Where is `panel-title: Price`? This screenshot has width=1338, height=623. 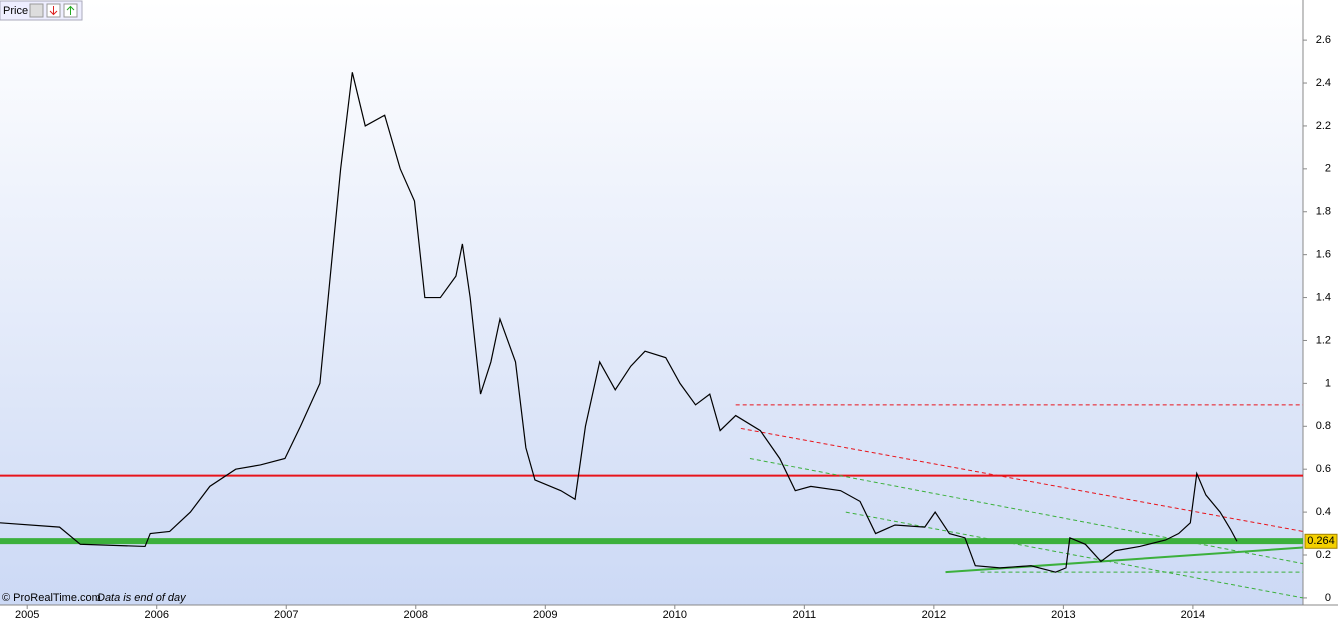
panel-title: Price is located at coordinates (15, 11).